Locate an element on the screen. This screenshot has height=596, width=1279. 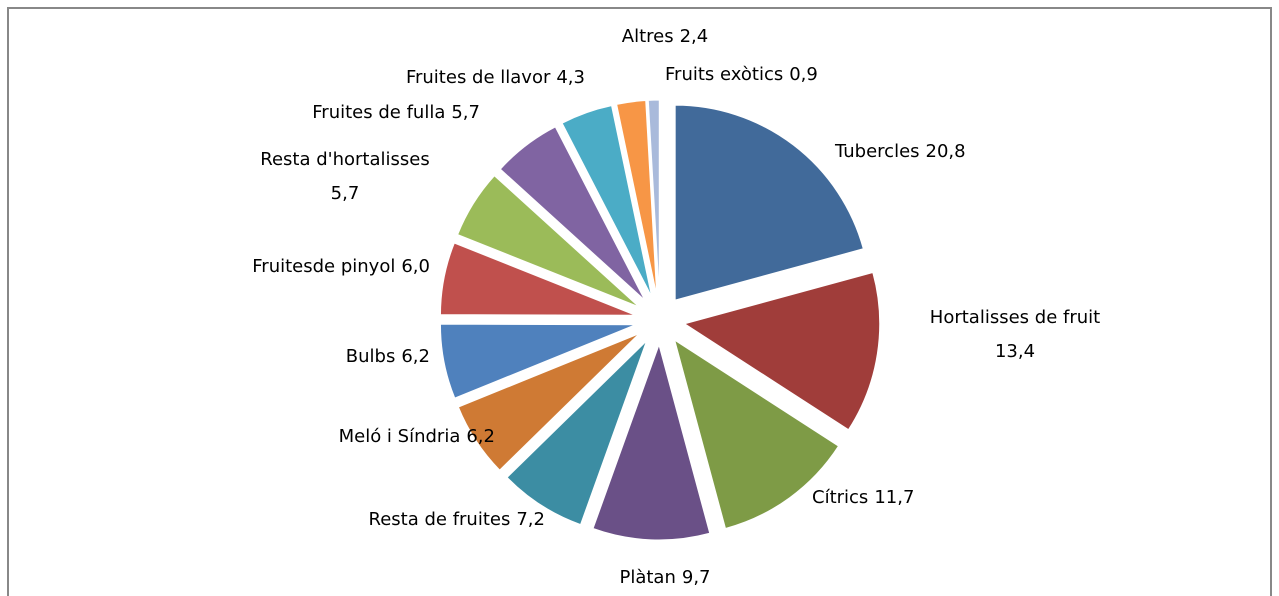
slice-label: Meló i Síndria 6,2 is located at coordinates (417, 436).